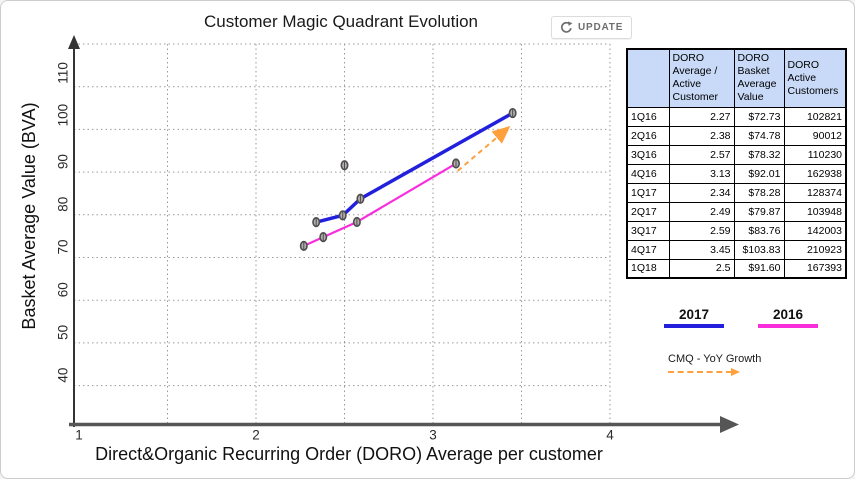 The image size is (855, 479). What do you see at coordinates (63, 161) in the screenshot?
I see `y-tick-label: 90` at bounding box center [63, 161].